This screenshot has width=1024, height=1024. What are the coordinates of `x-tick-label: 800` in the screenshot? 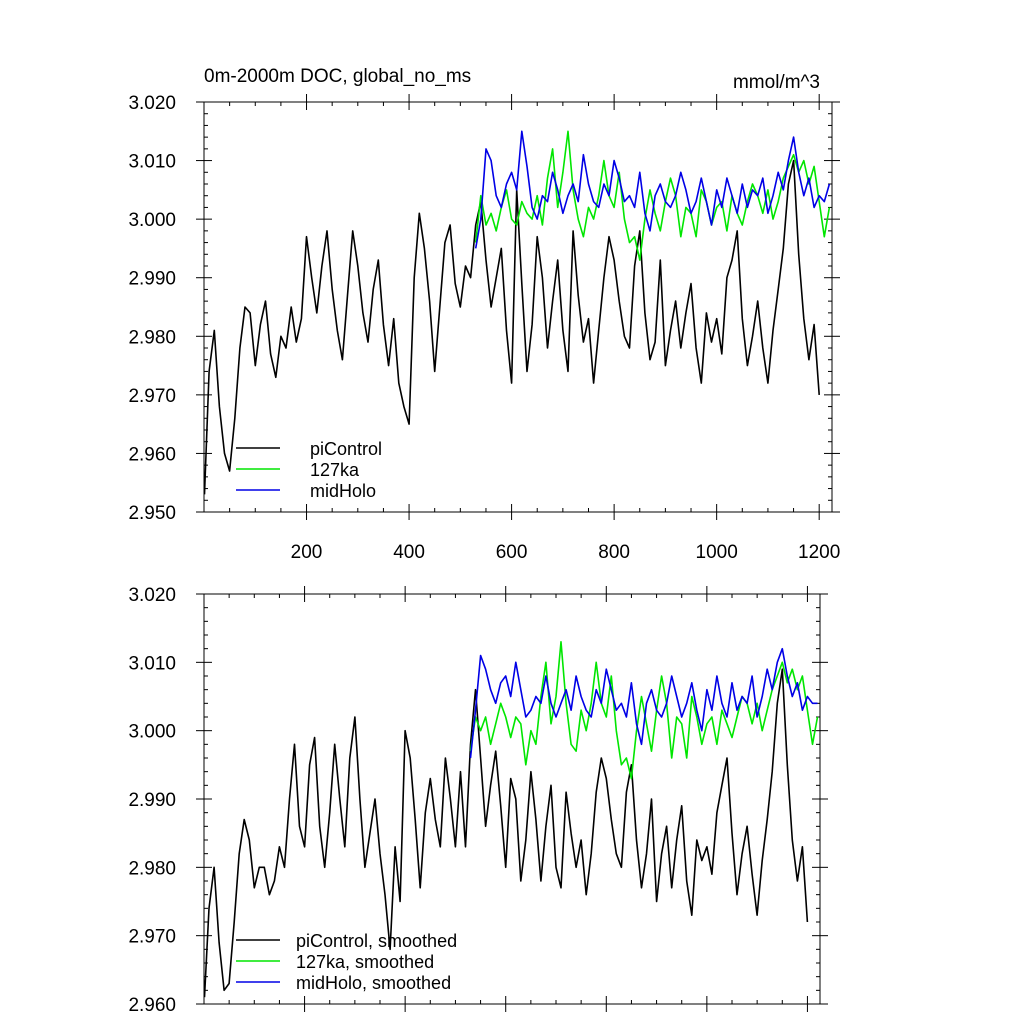 It's located at (614, 552).